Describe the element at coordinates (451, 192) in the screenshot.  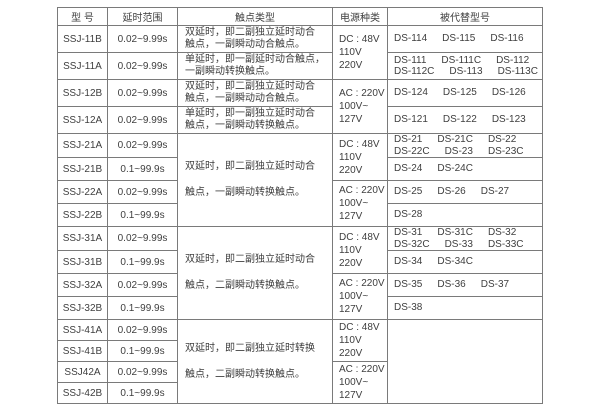
I see `replaced-model: DS-26` at that location.